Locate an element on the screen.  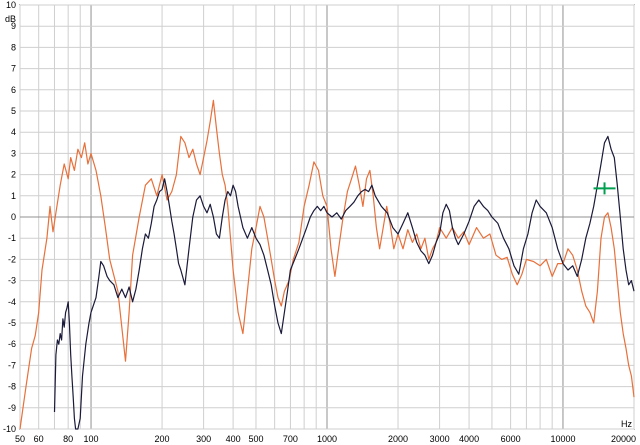
x-tick-label: 6000 is located at coordinates (511, 439).